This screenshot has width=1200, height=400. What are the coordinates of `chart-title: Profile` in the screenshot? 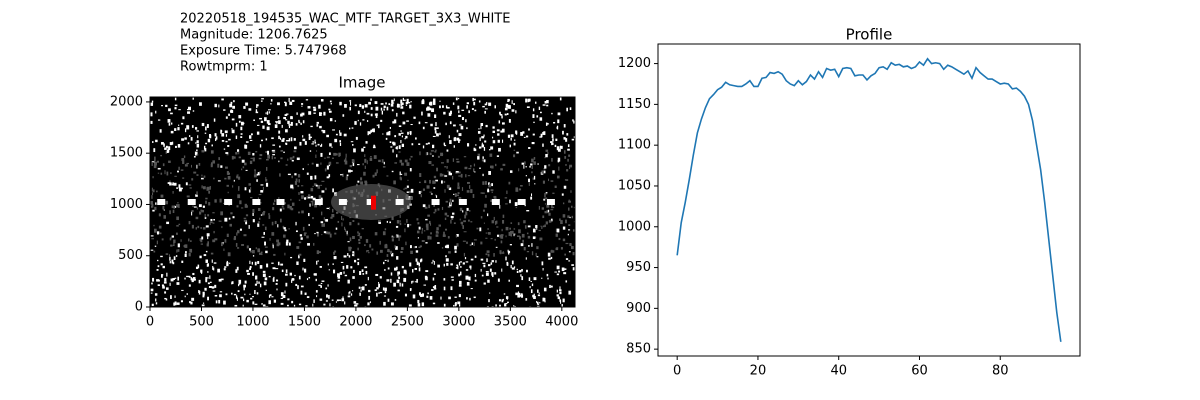 It's located at (869, 35).